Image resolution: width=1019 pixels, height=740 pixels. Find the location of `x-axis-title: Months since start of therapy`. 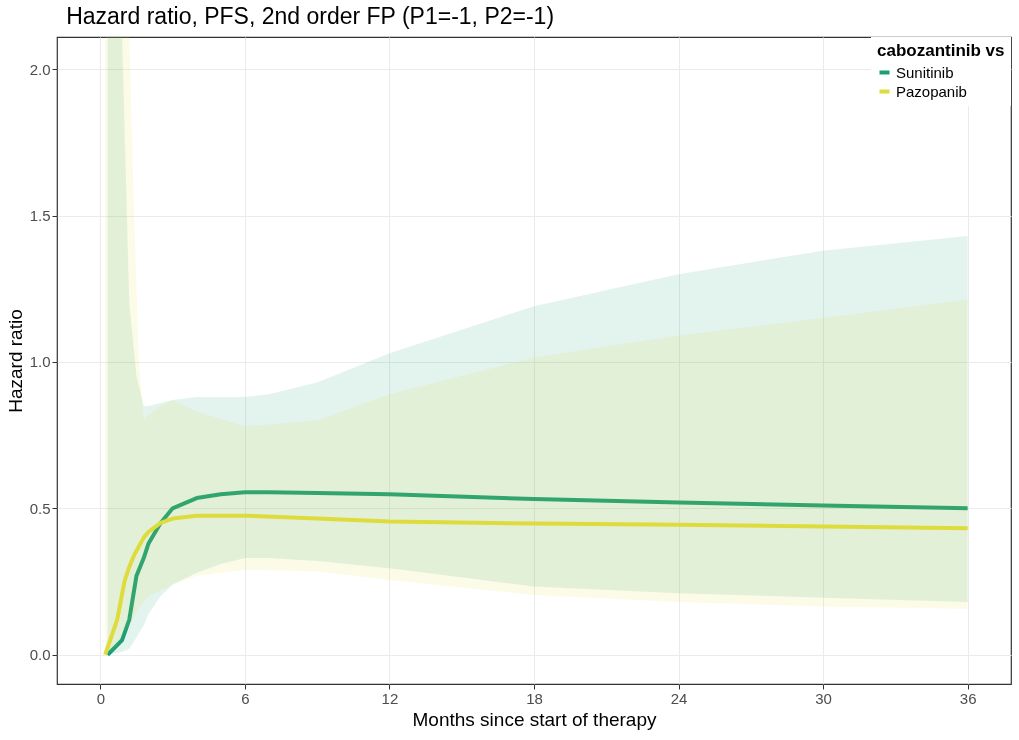

x-axis-title: Months since start of therapy is located at coordinates (534, 719).